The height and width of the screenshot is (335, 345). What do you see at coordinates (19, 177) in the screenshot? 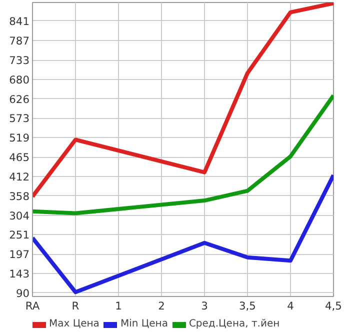
I see `y-tick-label: 412` at bounding box center [19, 177].